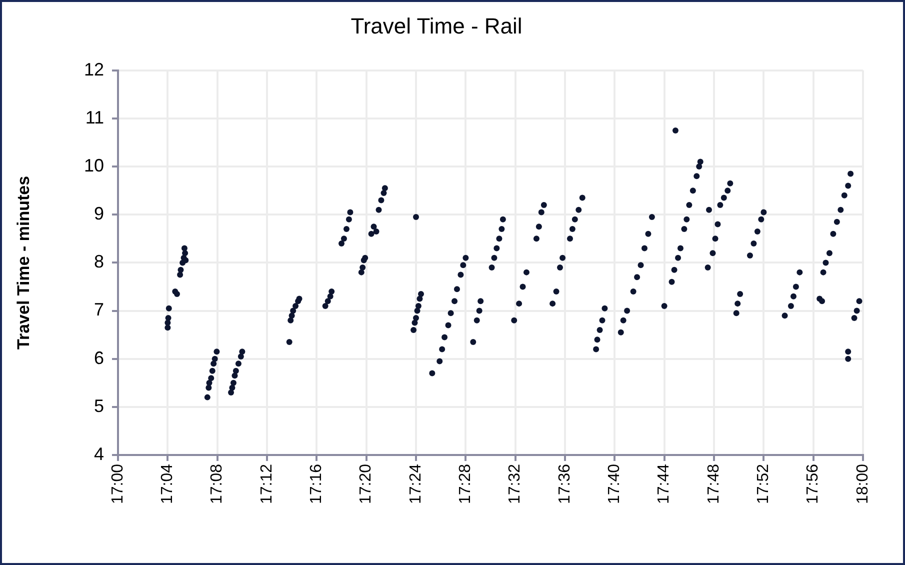  Describe the element at coordinates (436, 25) in the screenshot. I see `chart-title: Travel Time - Rail` at that location.